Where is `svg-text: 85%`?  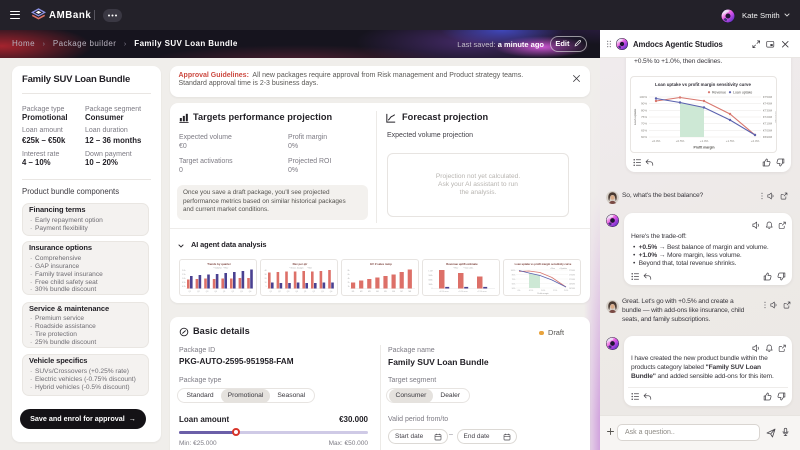
svg-text: 85% is located at coordinates (514, 276).